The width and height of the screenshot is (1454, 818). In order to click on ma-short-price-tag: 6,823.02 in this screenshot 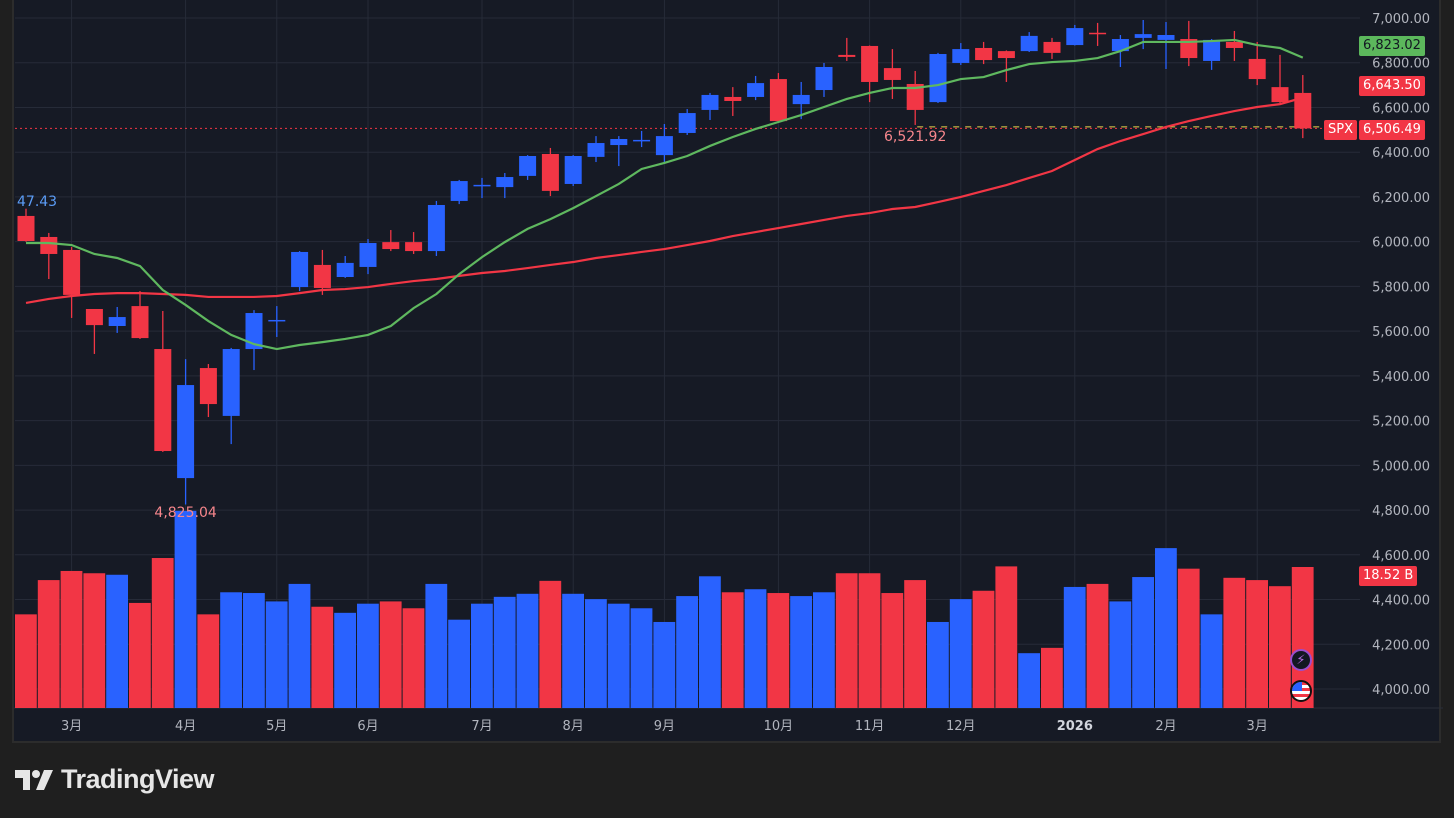, I will do `click(1392, 46)`.